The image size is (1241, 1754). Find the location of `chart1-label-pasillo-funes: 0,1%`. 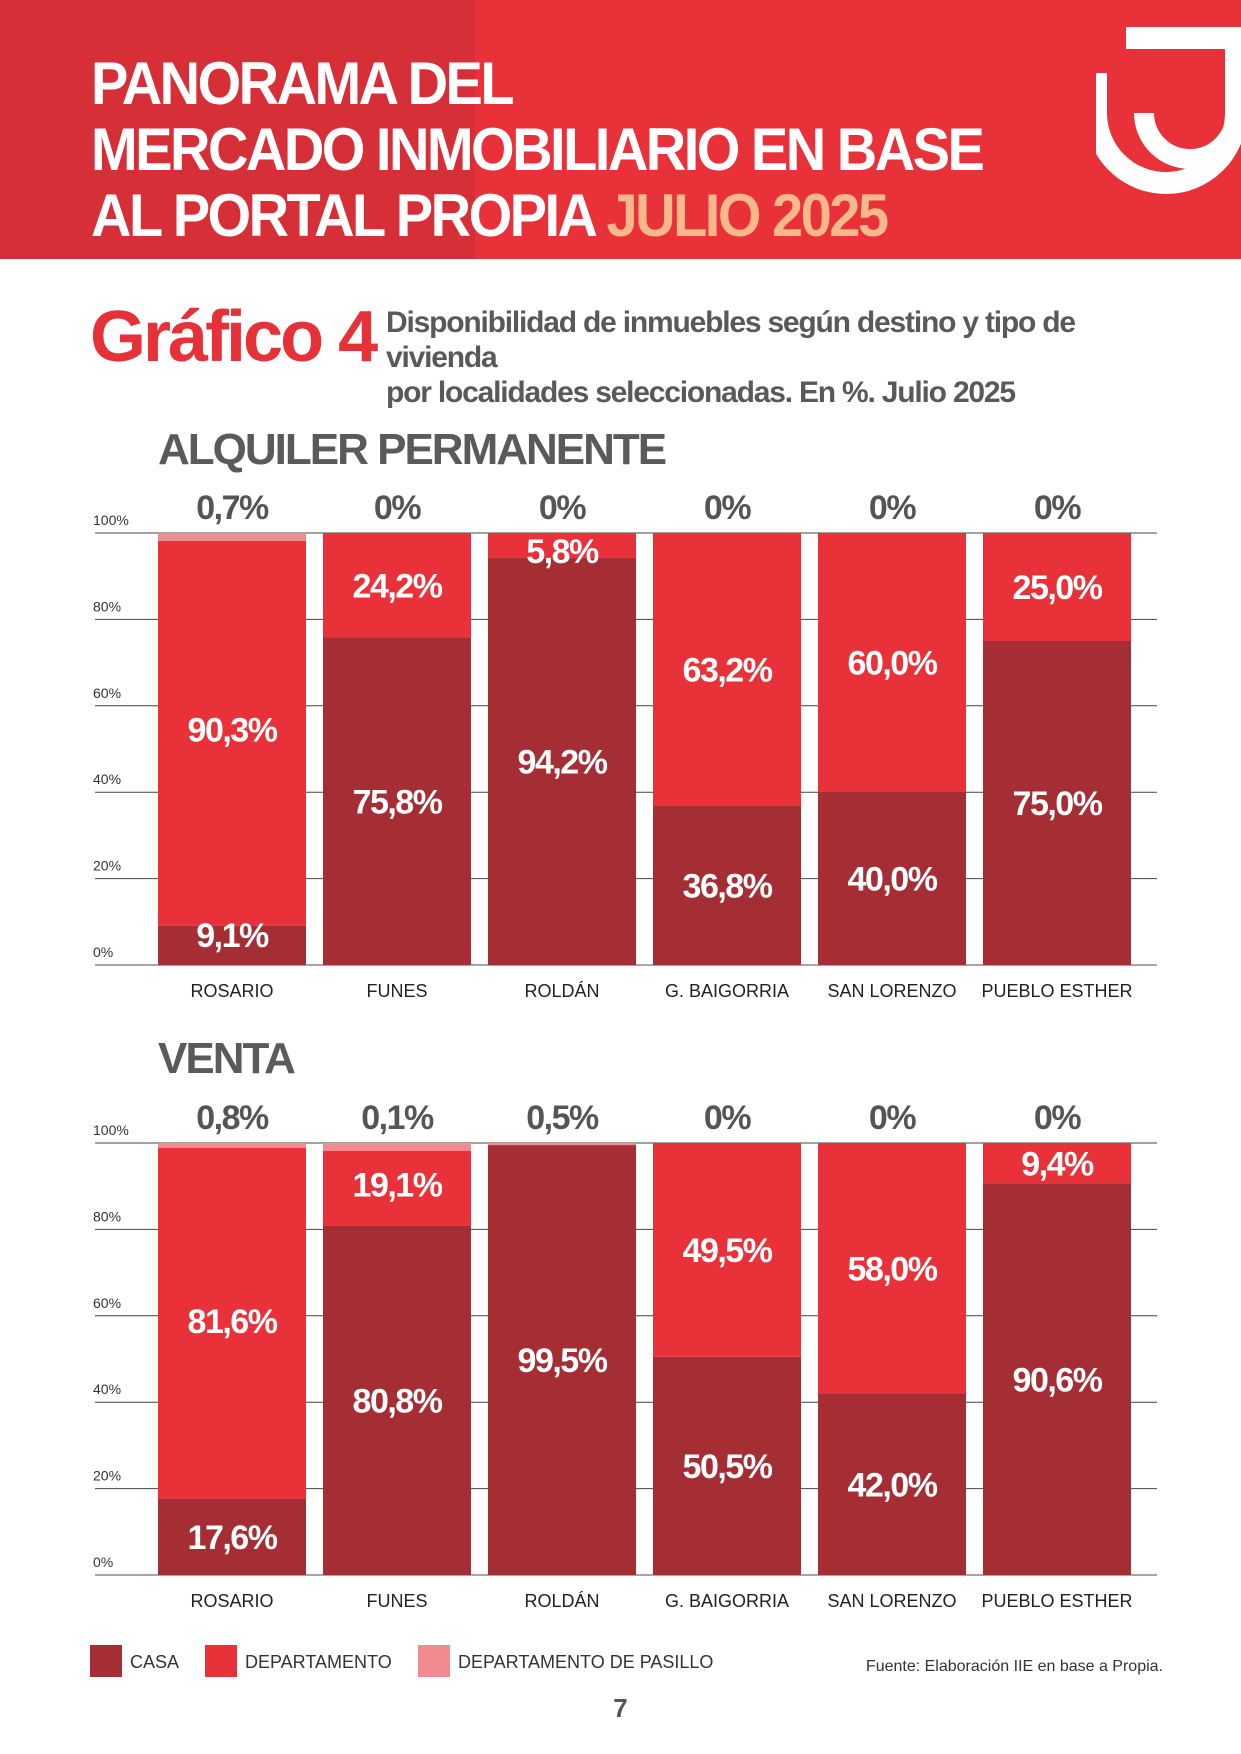

chart1-label-pasillo-funes: 0,1% is located at coordinates (397, 1118).